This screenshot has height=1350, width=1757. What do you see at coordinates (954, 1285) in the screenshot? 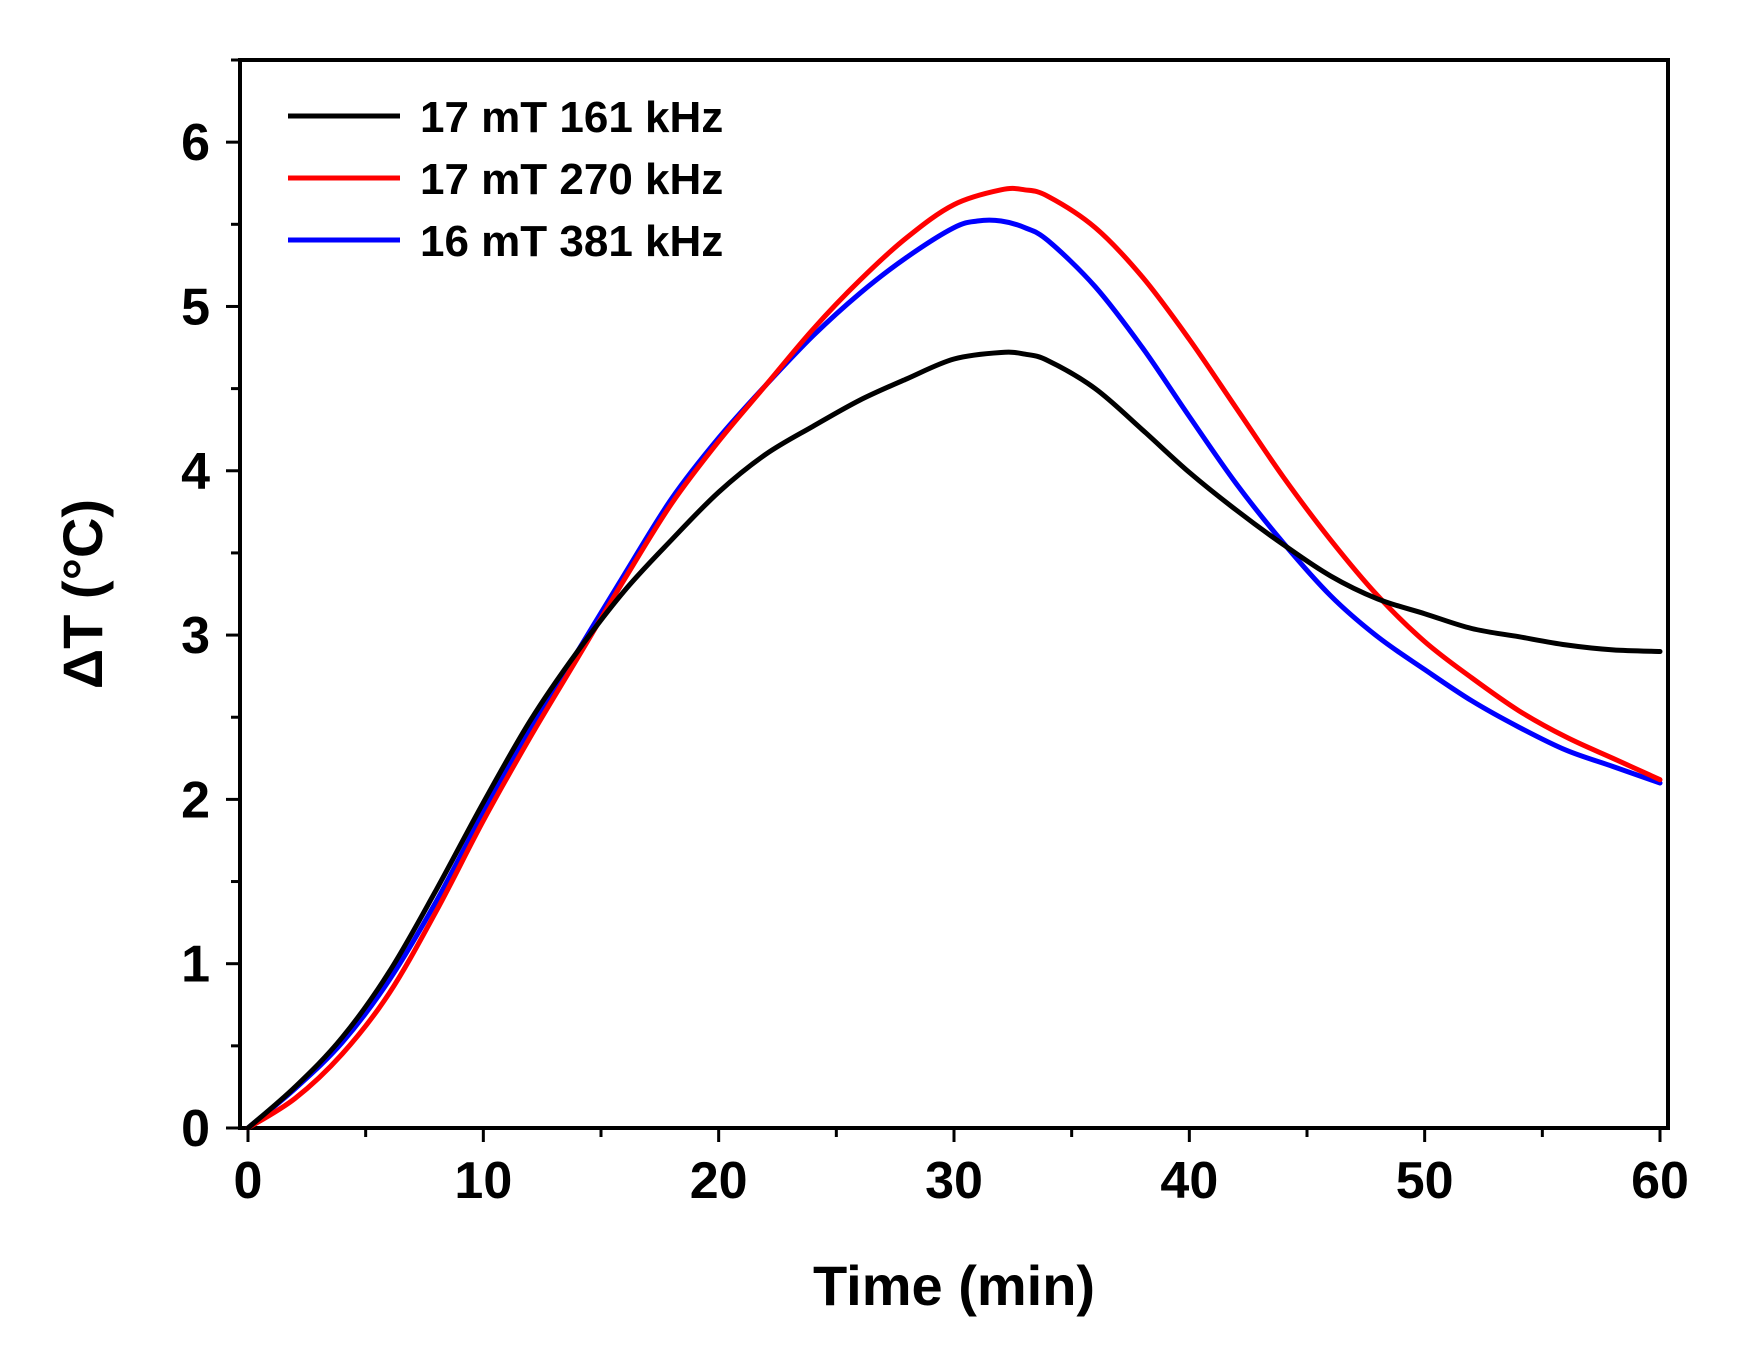
I see `x-axis-title: Time (min)` at bounding box center [954, 1285].